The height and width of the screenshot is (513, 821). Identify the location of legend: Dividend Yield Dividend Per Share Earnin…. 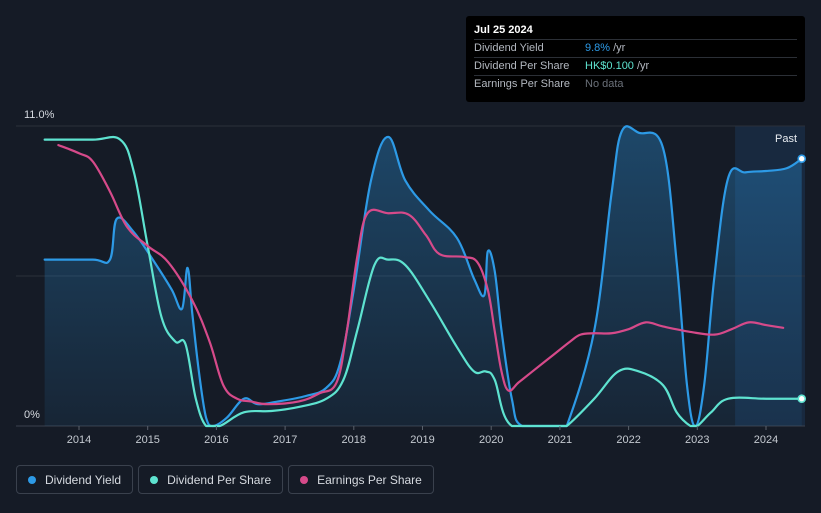
(225, 479).